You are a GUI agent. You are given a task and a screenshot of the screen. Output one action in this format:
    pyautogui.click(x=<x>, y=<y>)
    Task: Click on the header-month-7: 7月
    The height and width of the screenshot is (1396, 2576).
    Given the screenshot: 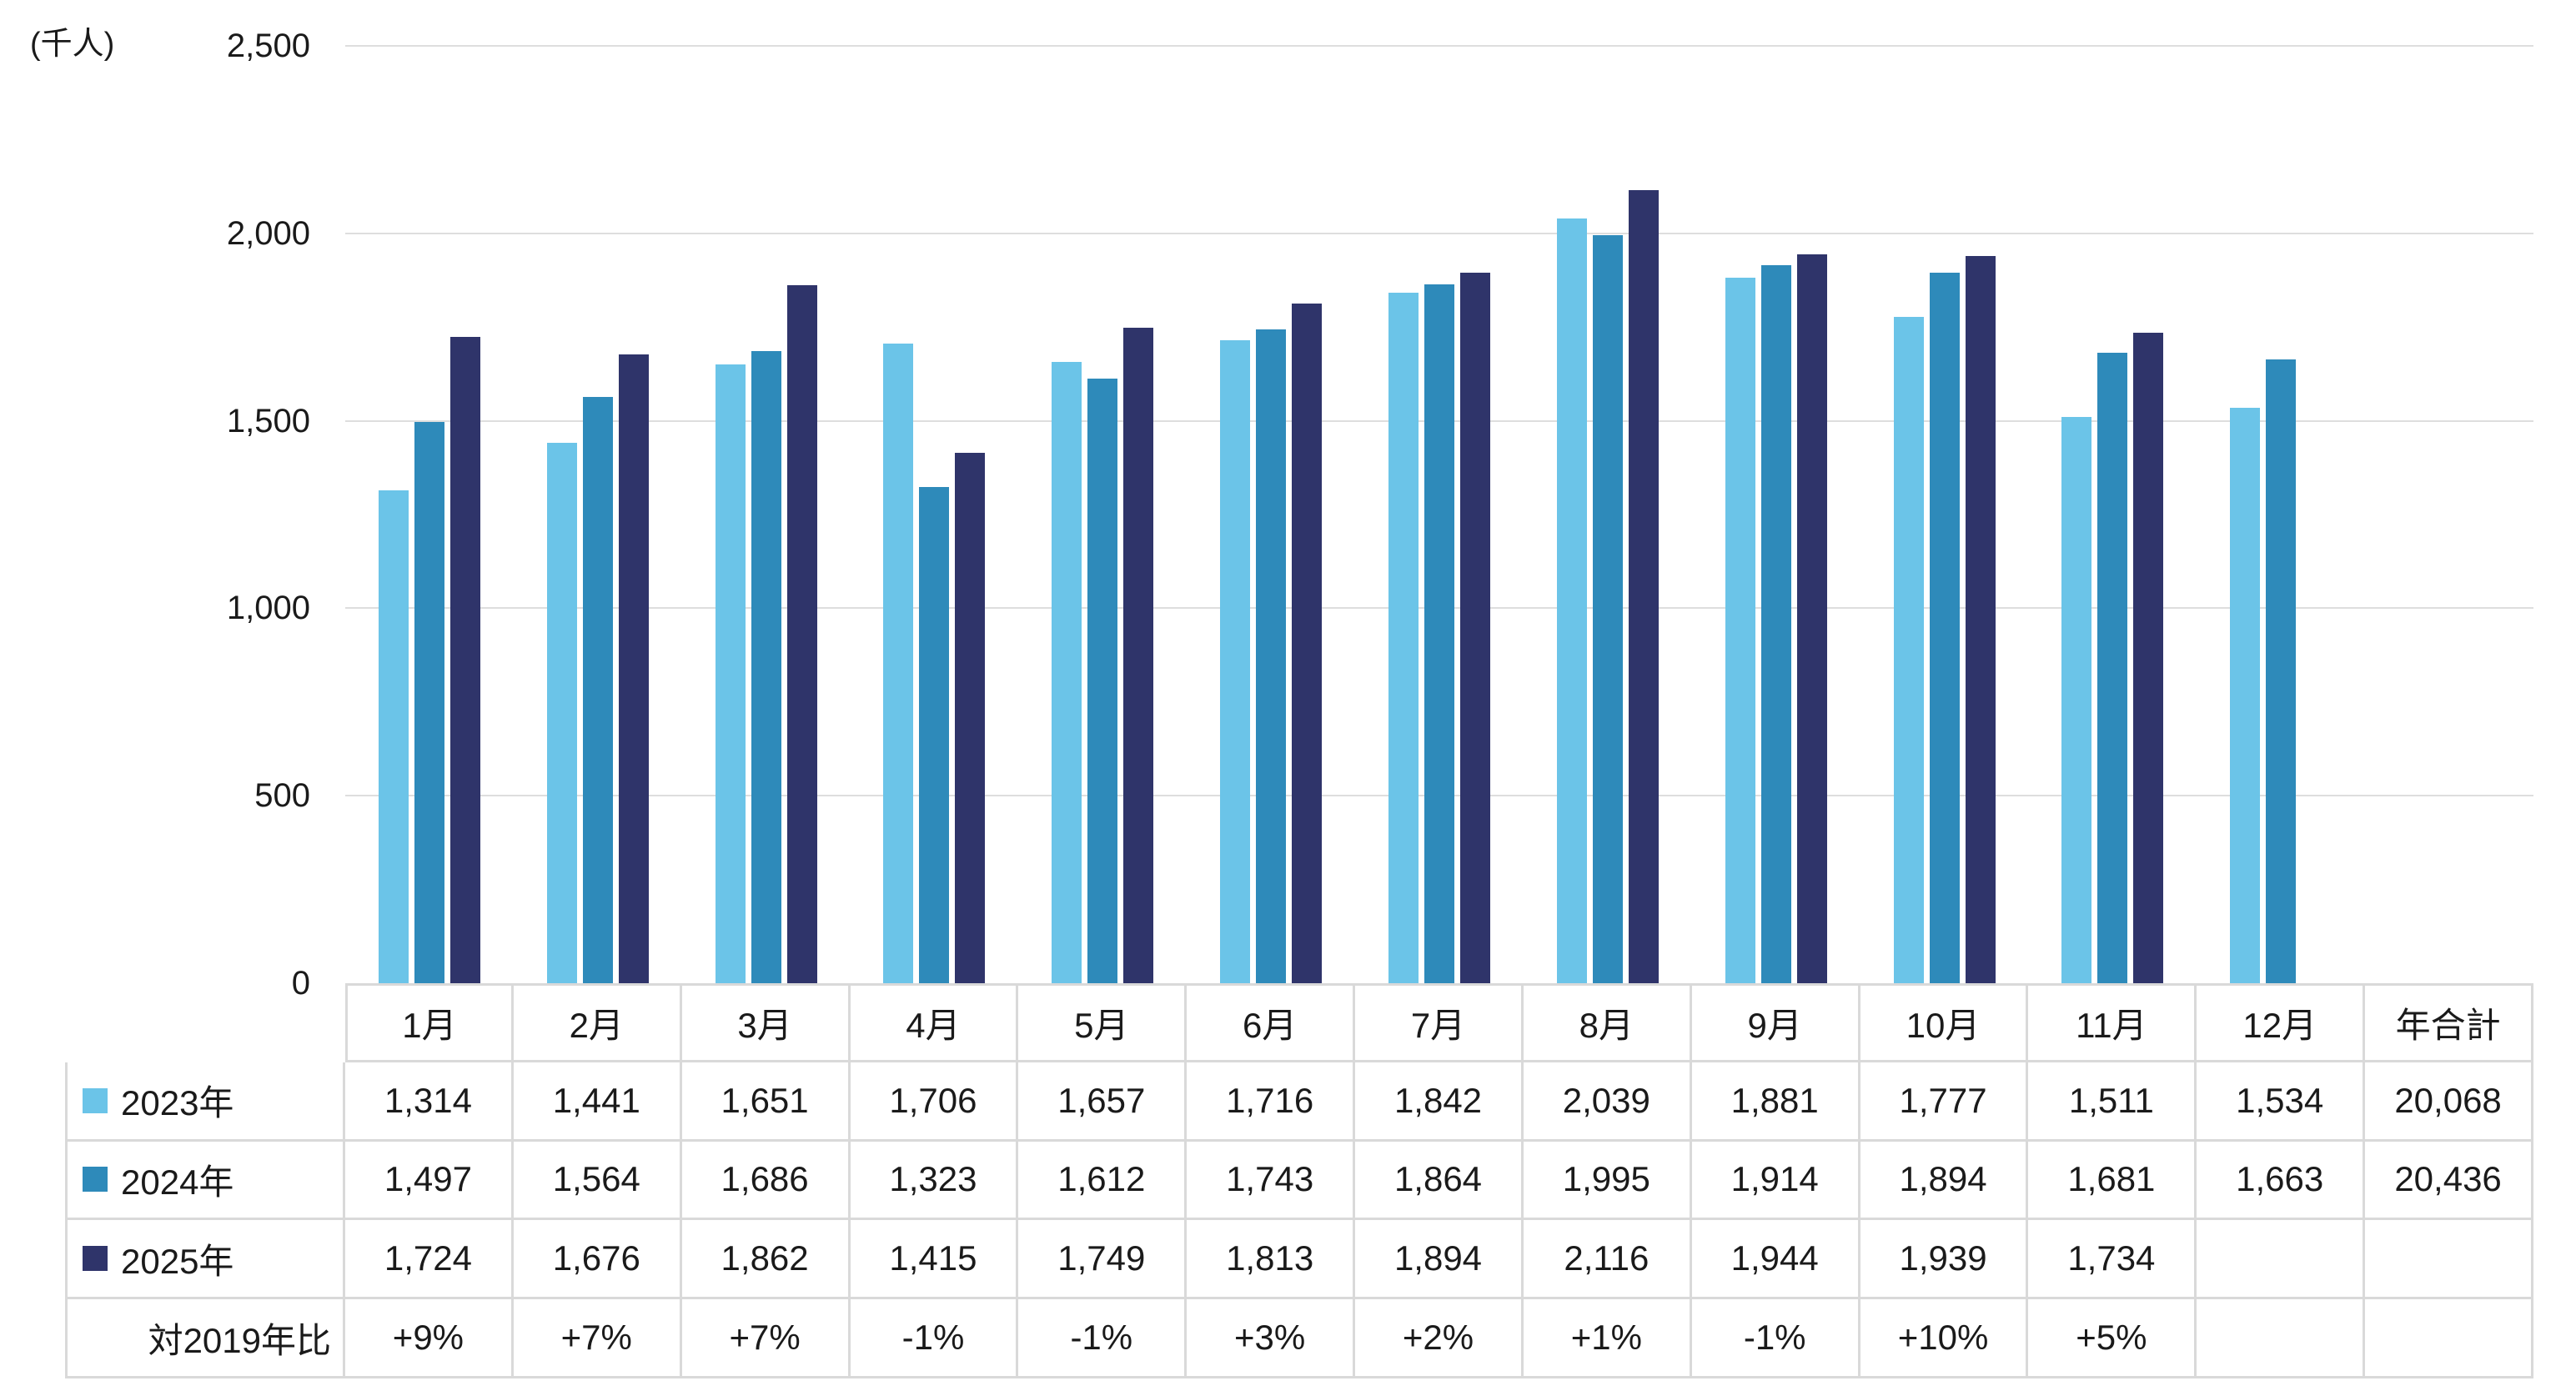 What is the action you would take?
    pyautogui.click(x=1439, y=1022)
    